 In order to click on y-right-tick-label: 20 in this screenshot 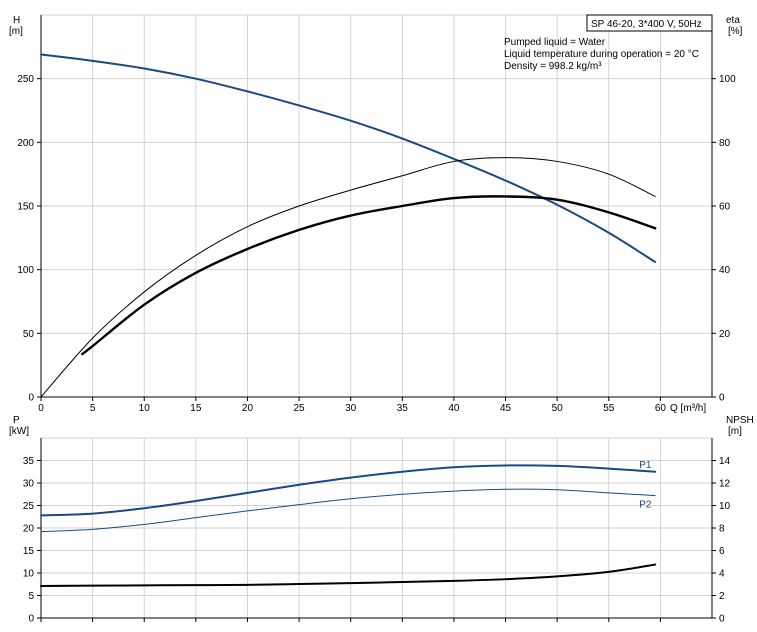, I will do `click(725, 334)`.